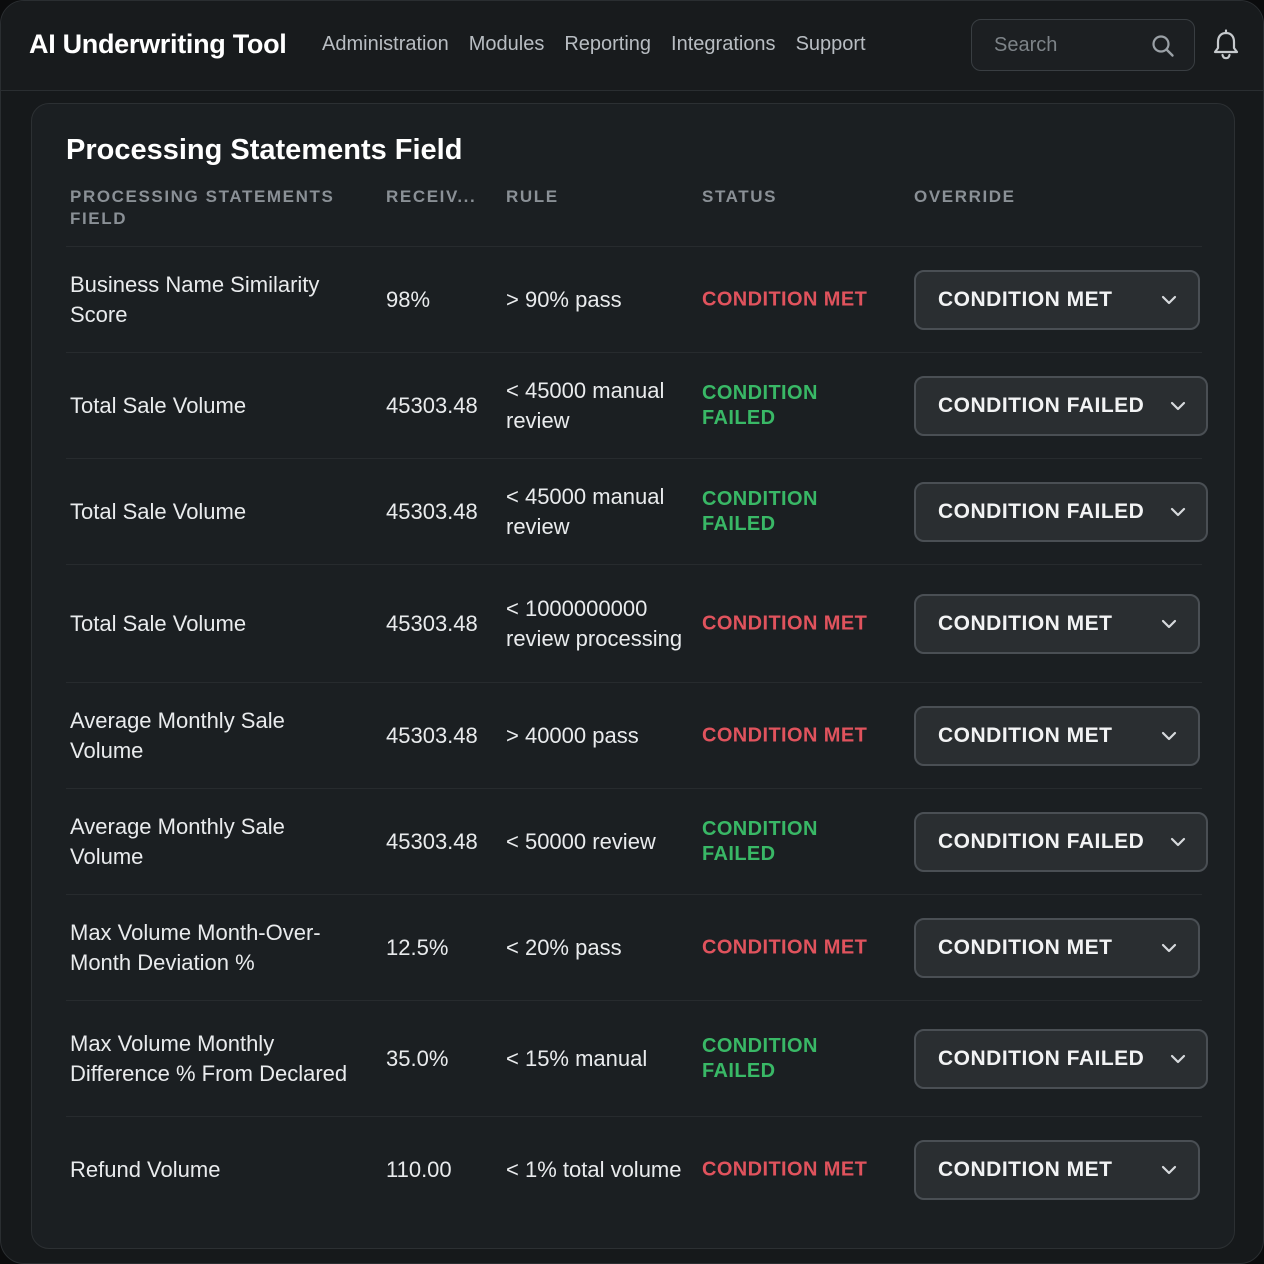  I want to click on search-input, so click(1062, 45).